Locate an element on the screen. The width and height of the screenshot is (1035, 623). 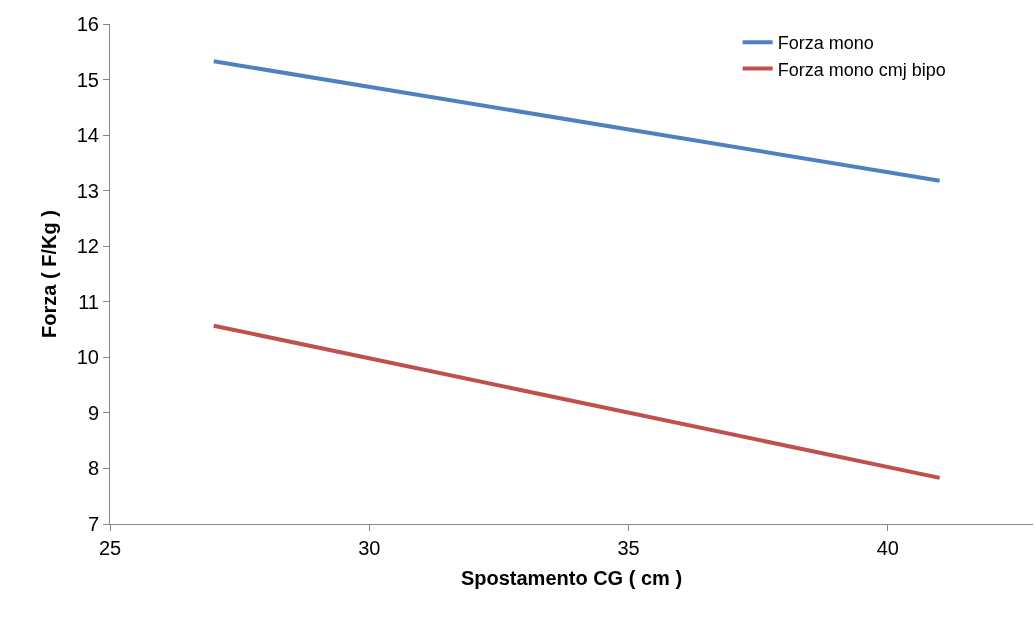
y-tick-label: 7 is located at coordinates (93, 524).